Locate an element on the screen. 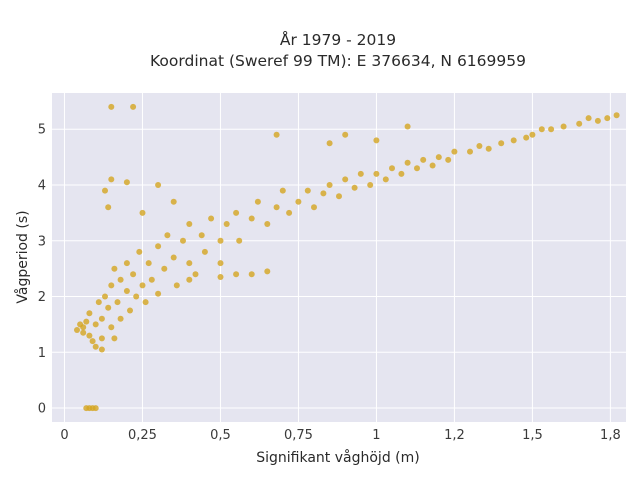 This screenshot has height=480, width=640. y-axis-label: Vågperiod (s) is located at coordinates (22, 256).